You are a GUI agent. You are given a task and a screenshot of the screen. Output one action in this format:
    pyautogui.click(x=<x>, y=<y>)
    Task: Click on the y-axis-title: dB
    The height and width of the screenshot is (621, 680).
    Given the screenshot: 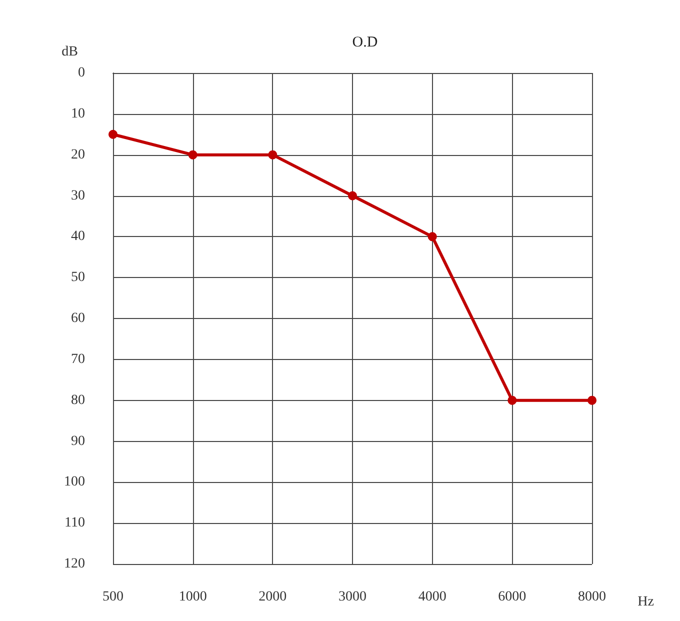 What is the action you would take?
    pyautogui.click(x=70, y=52)
    